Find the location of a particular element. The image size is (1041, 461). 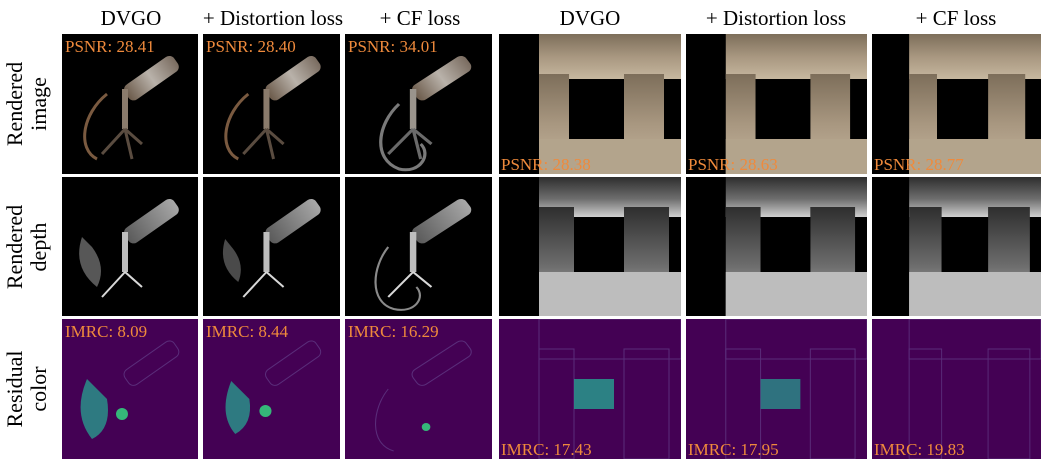

mic-residual-cf: IMRC: 16.29 is located at coordinates (418, 389).